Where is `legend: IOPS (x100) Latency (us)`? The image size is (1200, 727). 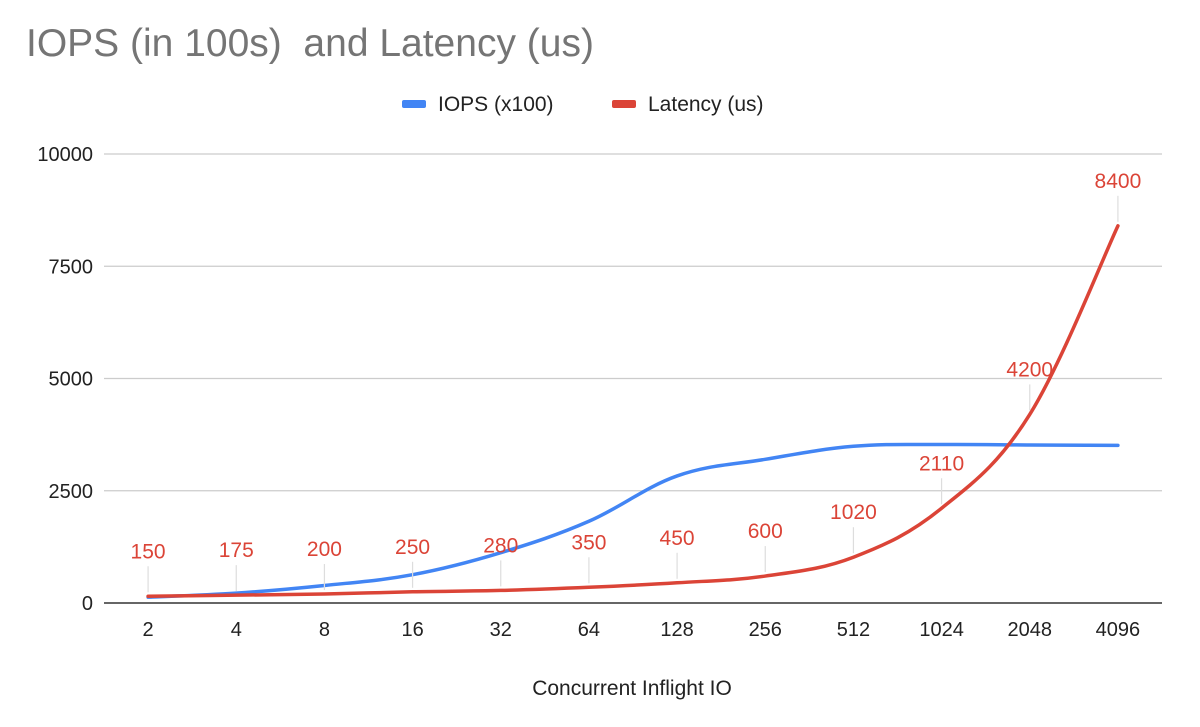
legend: IOPS (x100) Latency (us) is located at coordinates (583, 104).